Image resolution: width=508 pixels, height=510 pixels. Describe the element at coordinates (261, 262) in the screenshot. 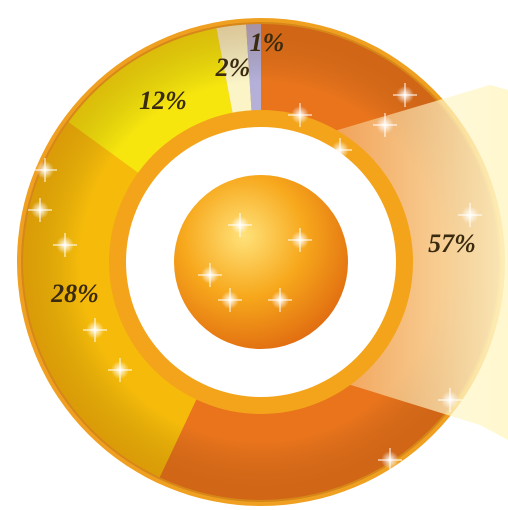

I see `center-sphere` at that location.